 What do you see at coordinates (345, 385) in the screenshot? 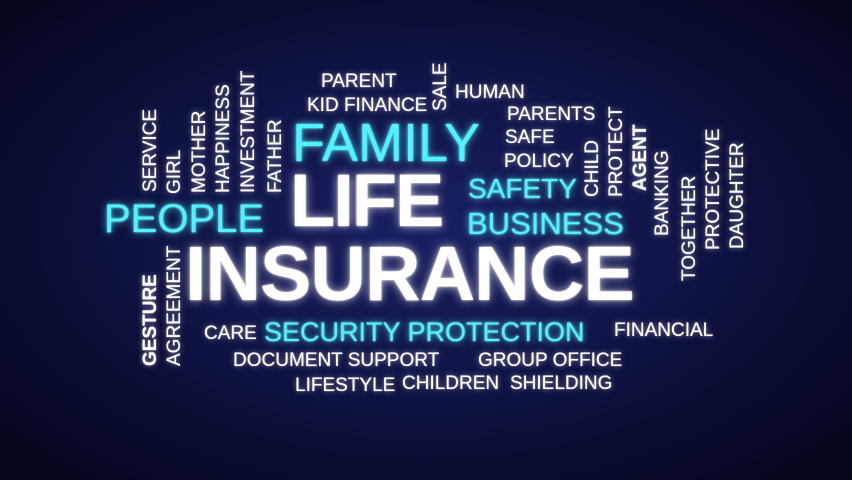
I see `word-lifestyle: LIFESTYLE` at bounding box center [345, 385].